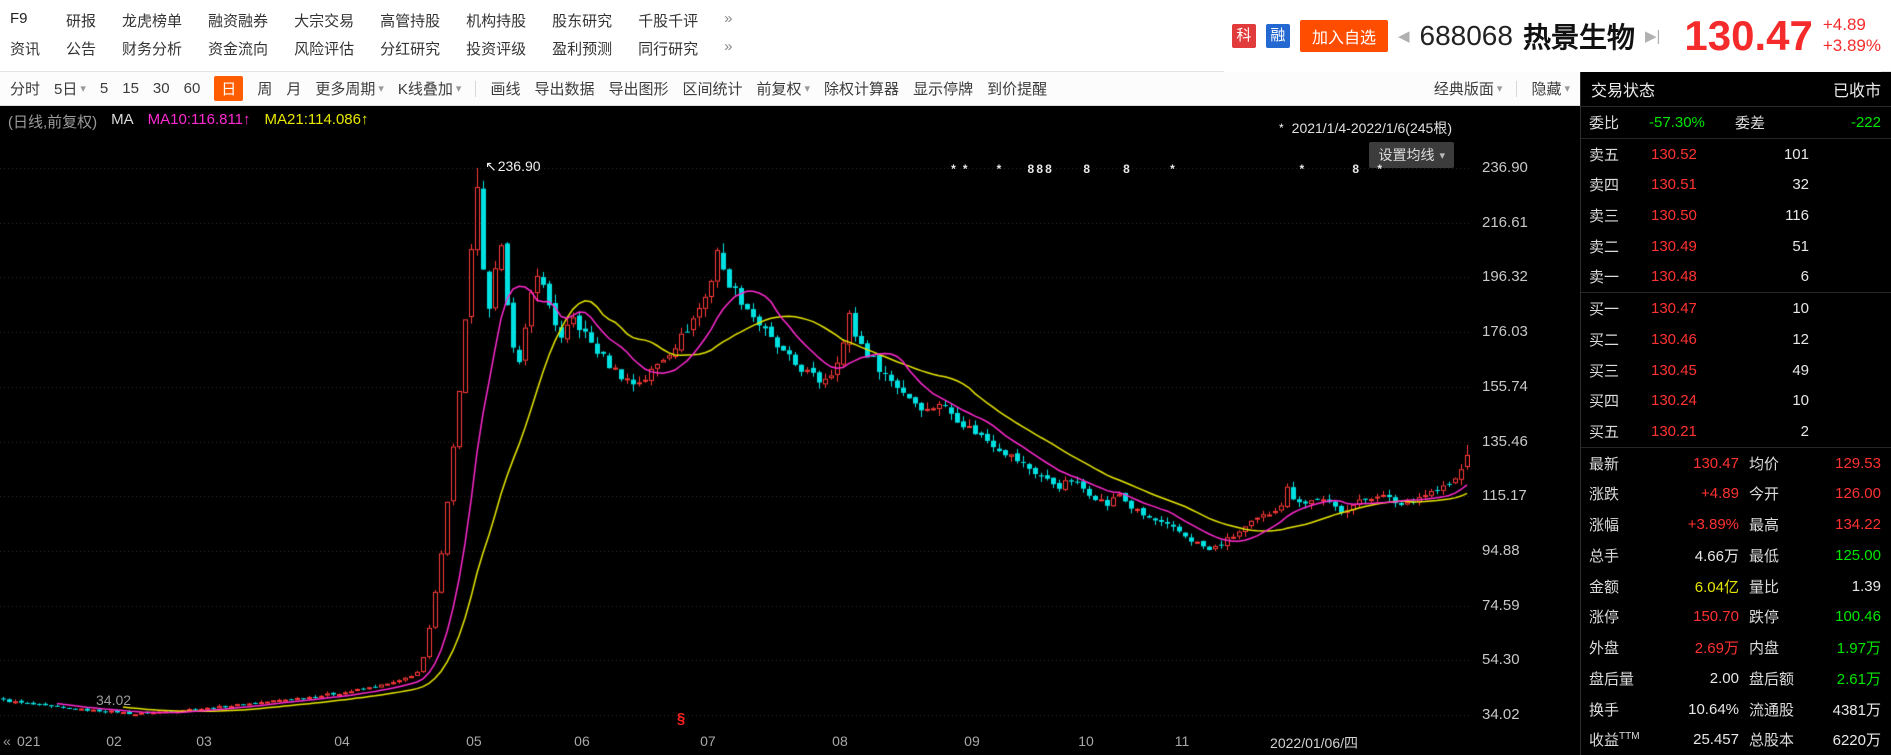 The image size is (1891, 755). What do you see at coordinates (324, 21) in the screenshot?
I see `menu-row1-item-3: 大宗交易` at bounding box center [324, 21].